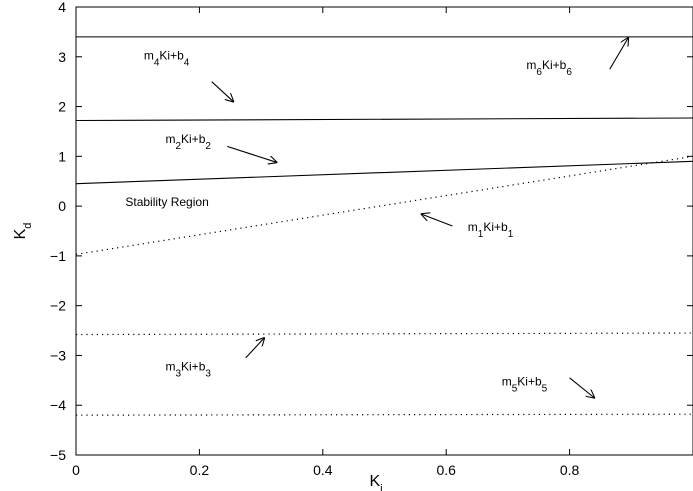  Describe the element at coordinates (582, 387) in the screenshot. I see `arrow-m5` at that location.